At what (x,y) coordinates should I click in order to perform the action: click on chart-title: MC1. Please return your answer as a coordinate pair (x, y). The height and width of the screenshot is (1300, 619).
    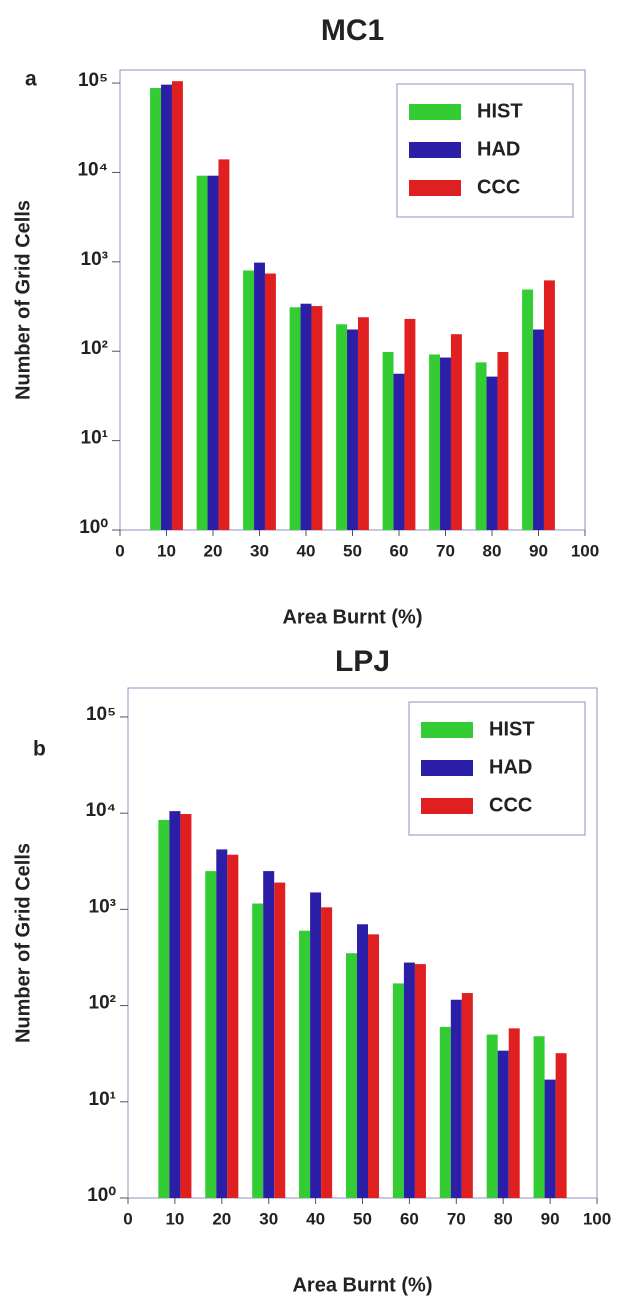
    Looking at the image, I should click on (352, 30).